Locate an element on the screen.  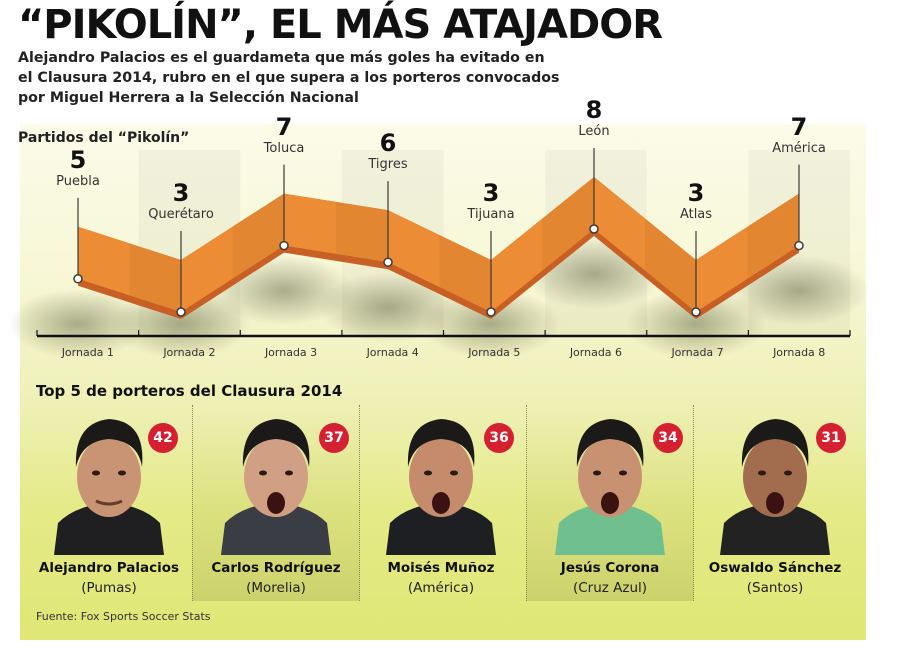
player-team: (Cruz Azul) is located at coordinates (610, 588).